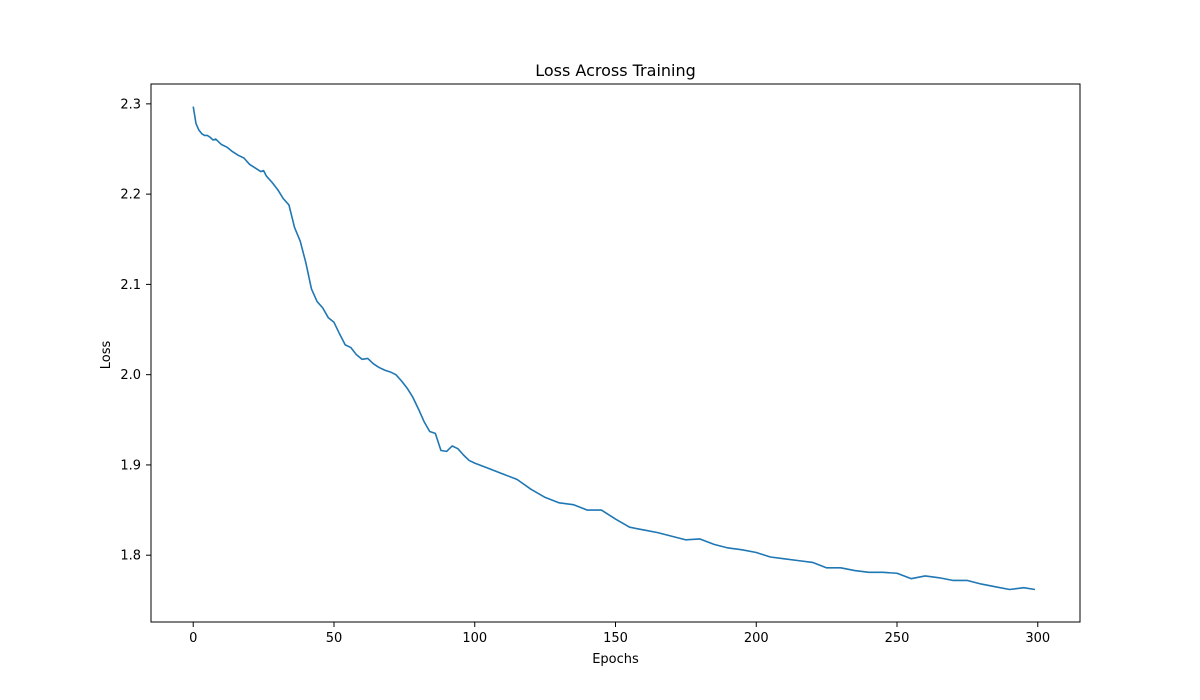 This screenshot has height=700, width=1200. I want to click on x-tick-label: 300, so click(1037, 638).